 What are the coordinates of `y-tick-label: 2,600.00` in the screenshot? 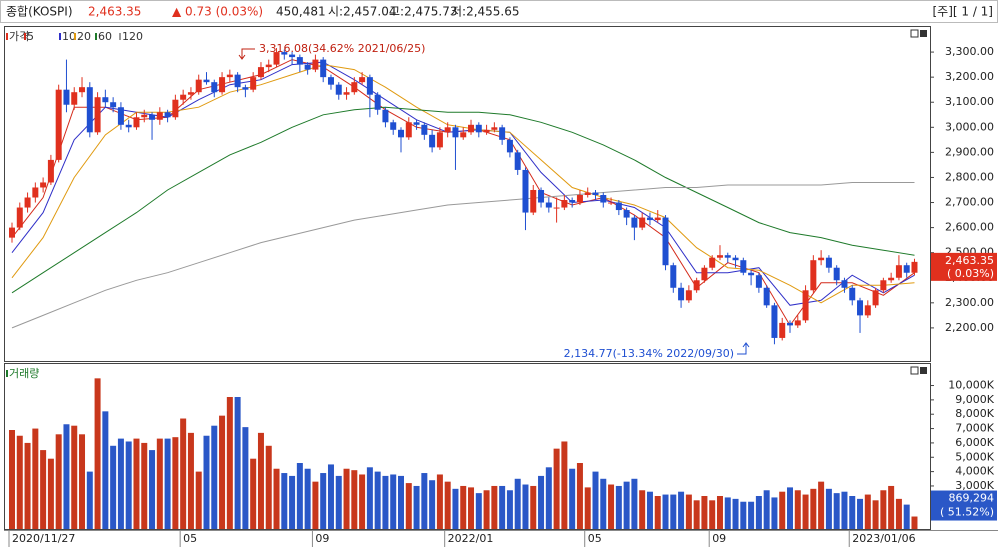 It's located at (969, 227).